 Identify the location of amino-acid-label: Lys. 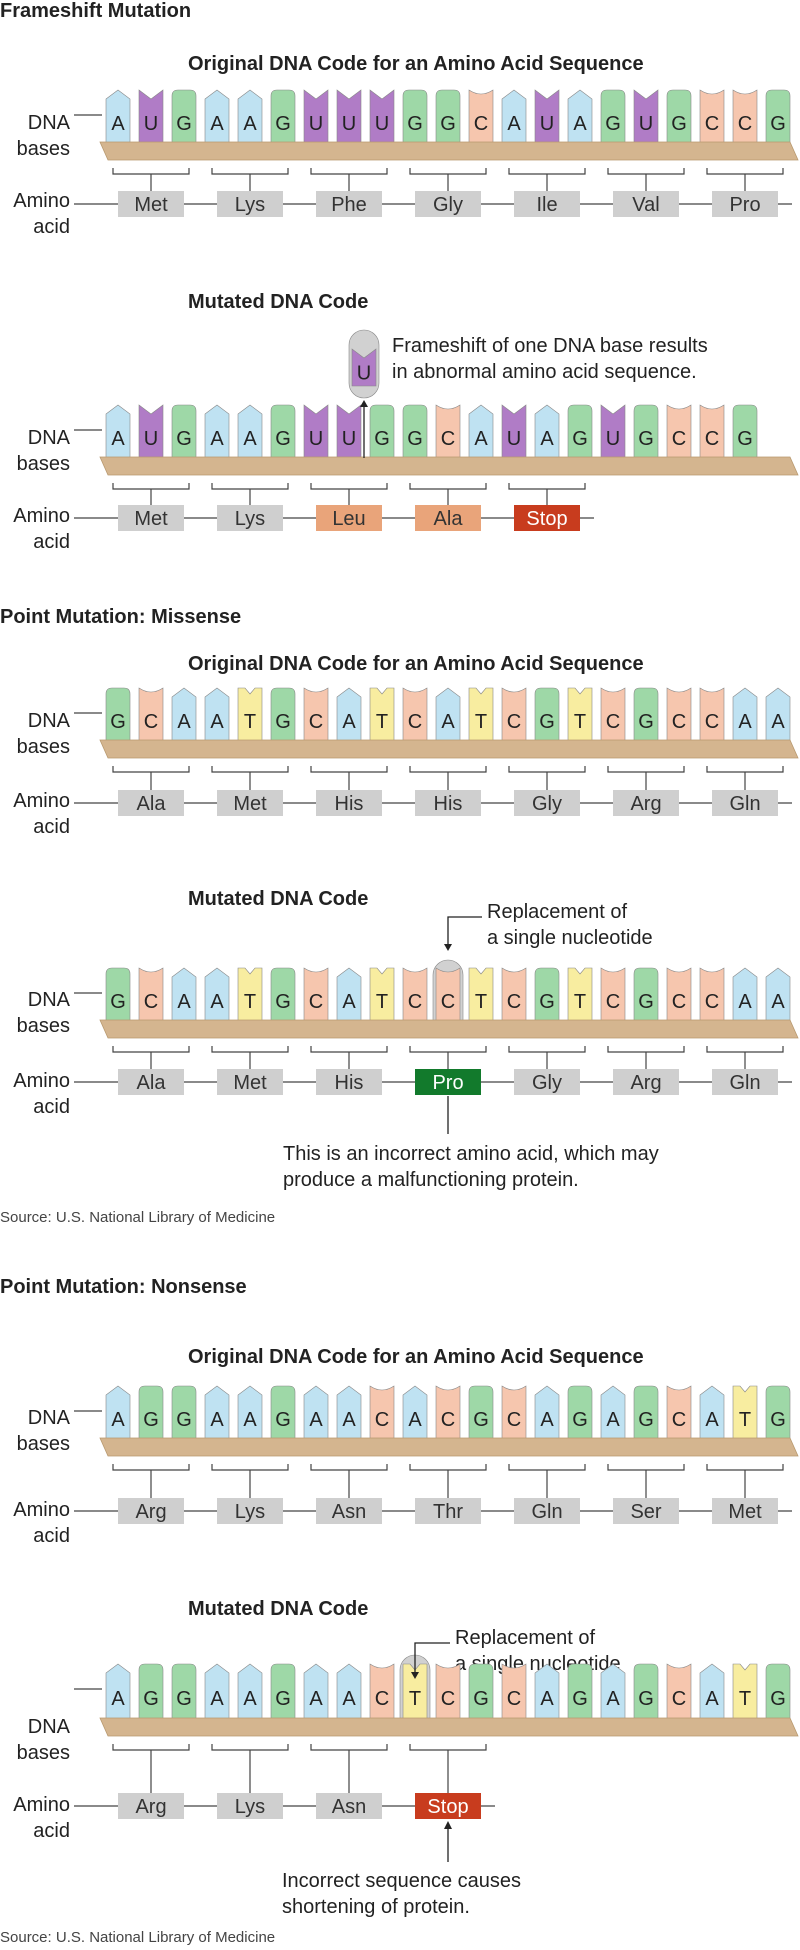
(250, 519).